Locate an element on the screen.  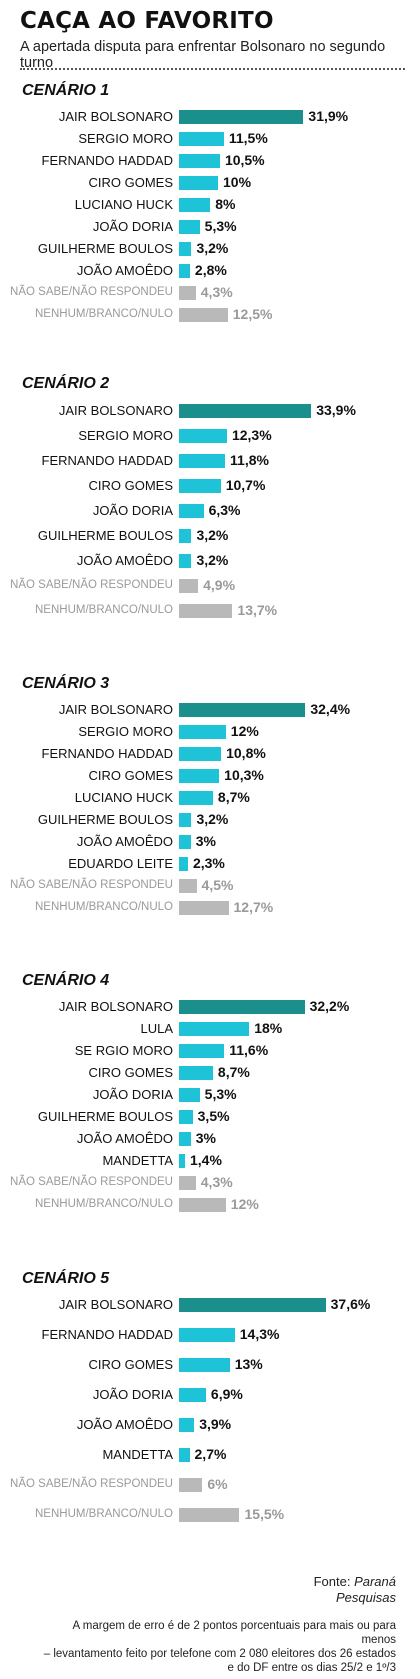
bar-value-label: 33,9% is located at coordinates (336, 410).